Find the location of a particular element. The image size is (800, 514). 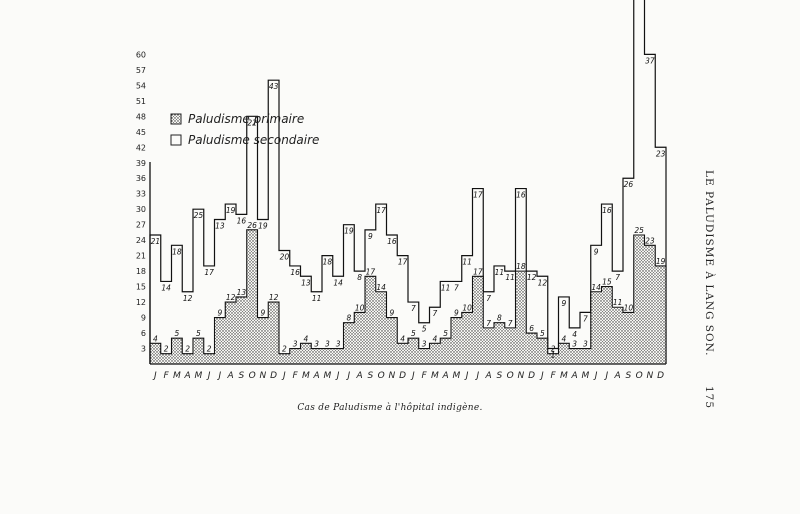

y-tick-label: 18 is located at coordinates (141, 271).